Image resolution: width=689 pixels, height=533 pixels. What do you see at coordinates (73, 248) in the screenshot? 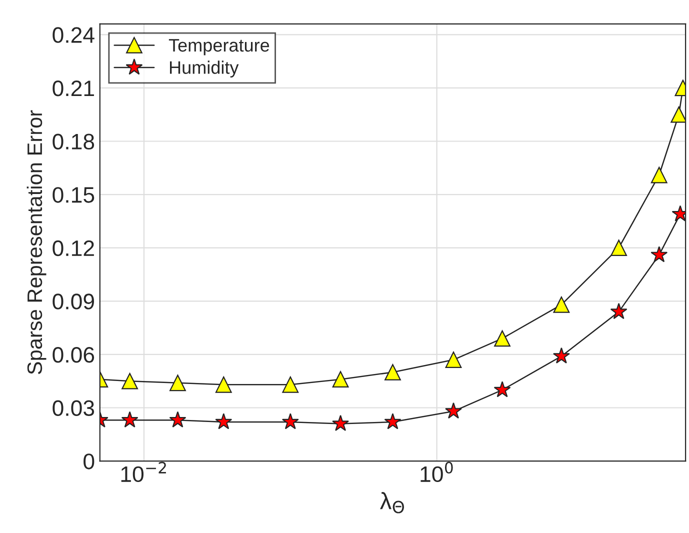
I see `y-tick-label: 0.12` at bounding box center [73, 248].